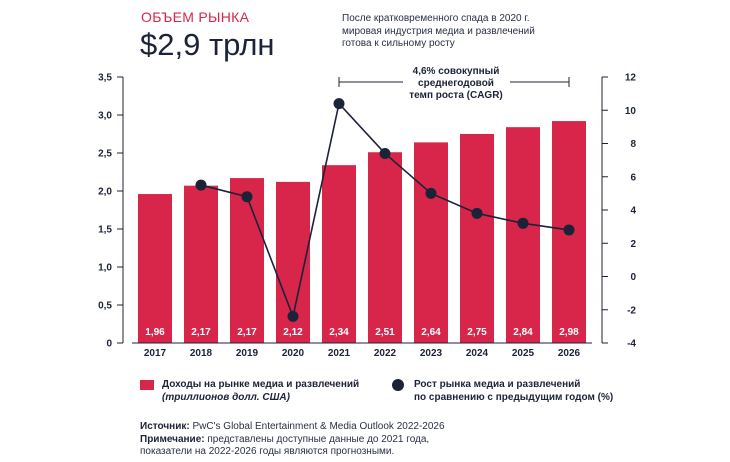  I want to click on y-left-tick-label: 2,5, so click(105, 154).